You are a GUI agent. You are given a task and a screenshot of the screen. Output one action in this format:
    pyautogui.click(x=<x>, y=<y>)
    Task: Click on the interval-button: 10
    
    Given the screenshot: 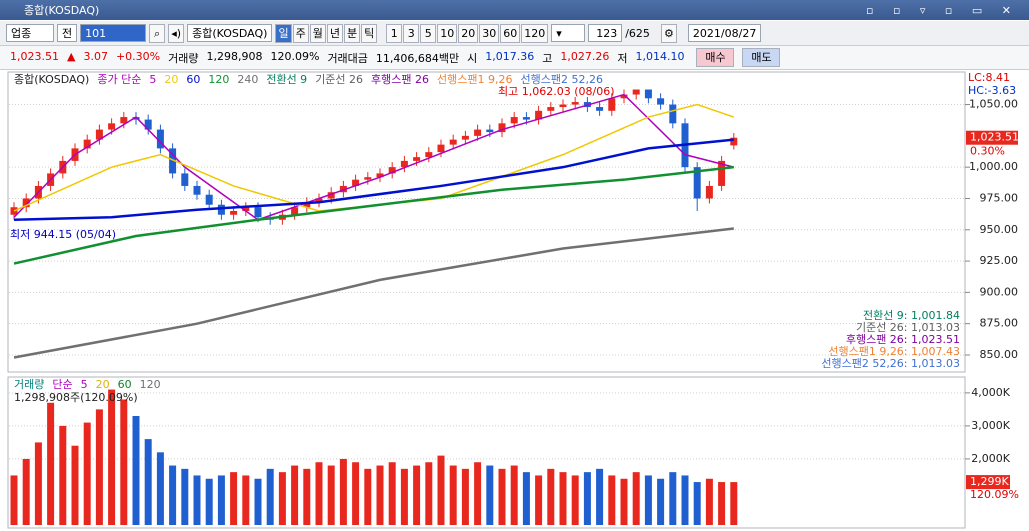 What is the action you would take?
    pyautogui.click(x=447, y=33)
    